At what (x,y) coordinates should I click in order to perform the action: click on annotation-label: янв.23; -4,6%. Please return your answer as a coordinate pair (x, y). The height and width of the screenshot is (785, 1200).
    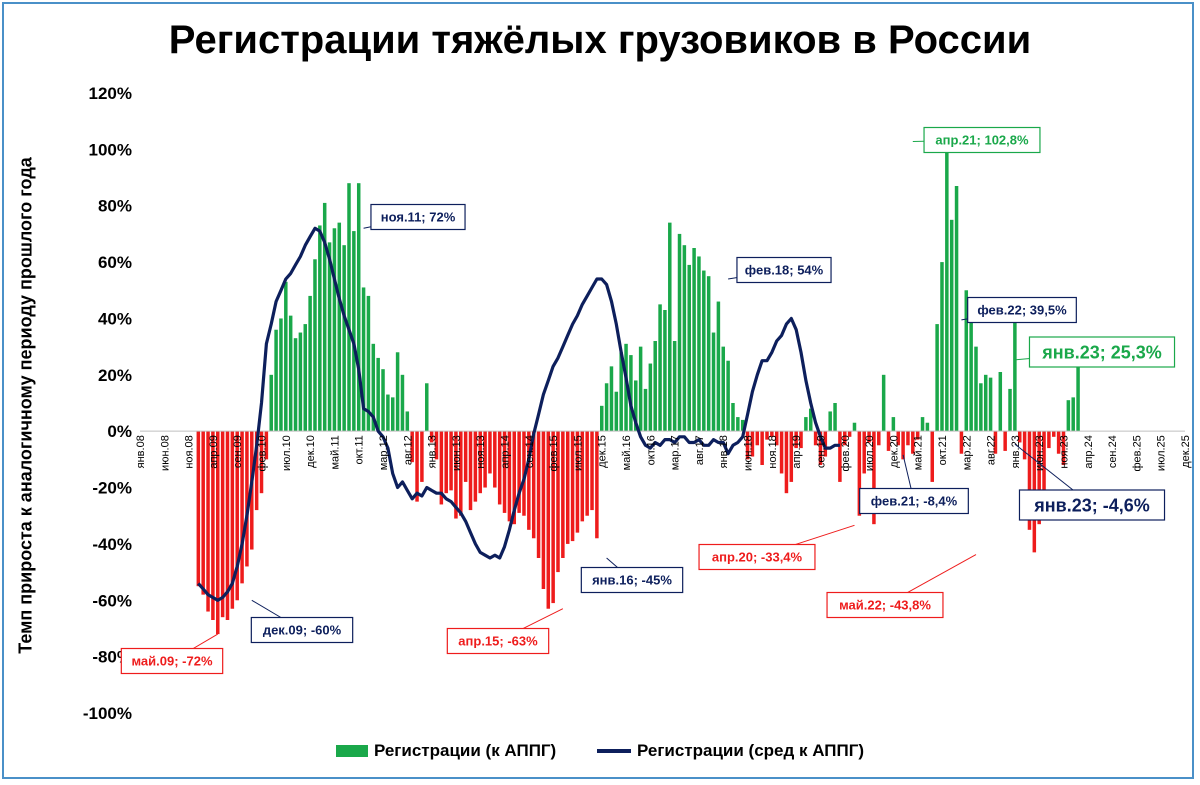
    Looking at the image, I should click on (1091, 505).